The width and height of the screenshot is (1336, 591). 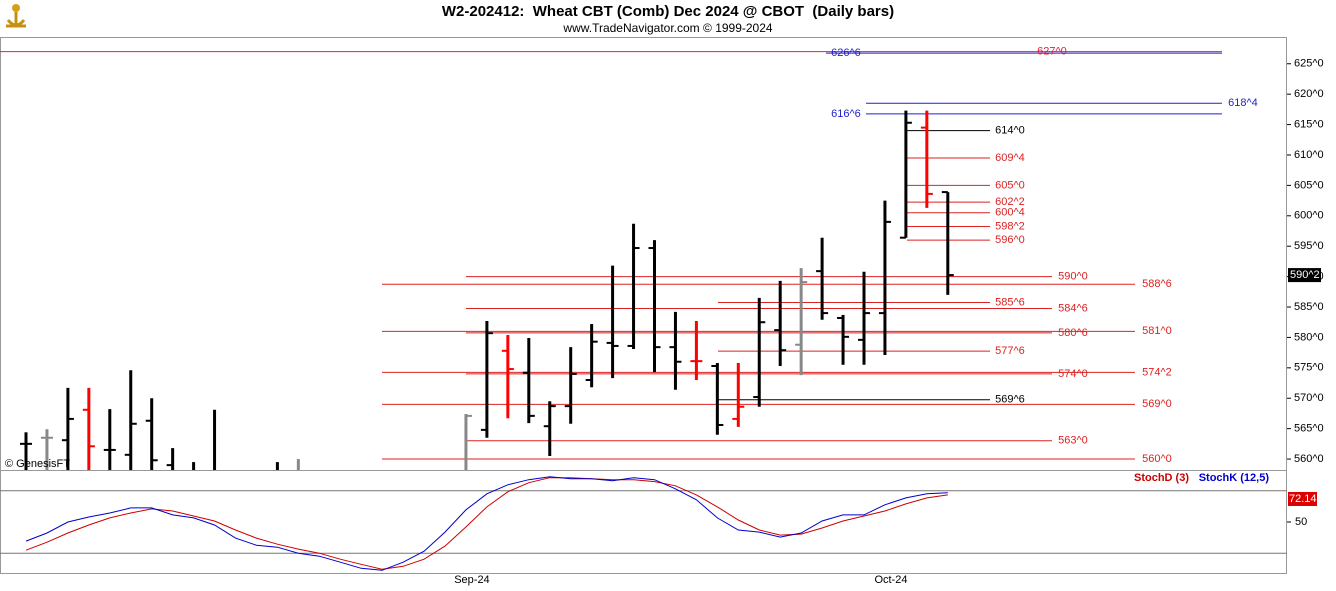 I want to click on y-tick-label: 560^0, so click(x=1309, y=459).